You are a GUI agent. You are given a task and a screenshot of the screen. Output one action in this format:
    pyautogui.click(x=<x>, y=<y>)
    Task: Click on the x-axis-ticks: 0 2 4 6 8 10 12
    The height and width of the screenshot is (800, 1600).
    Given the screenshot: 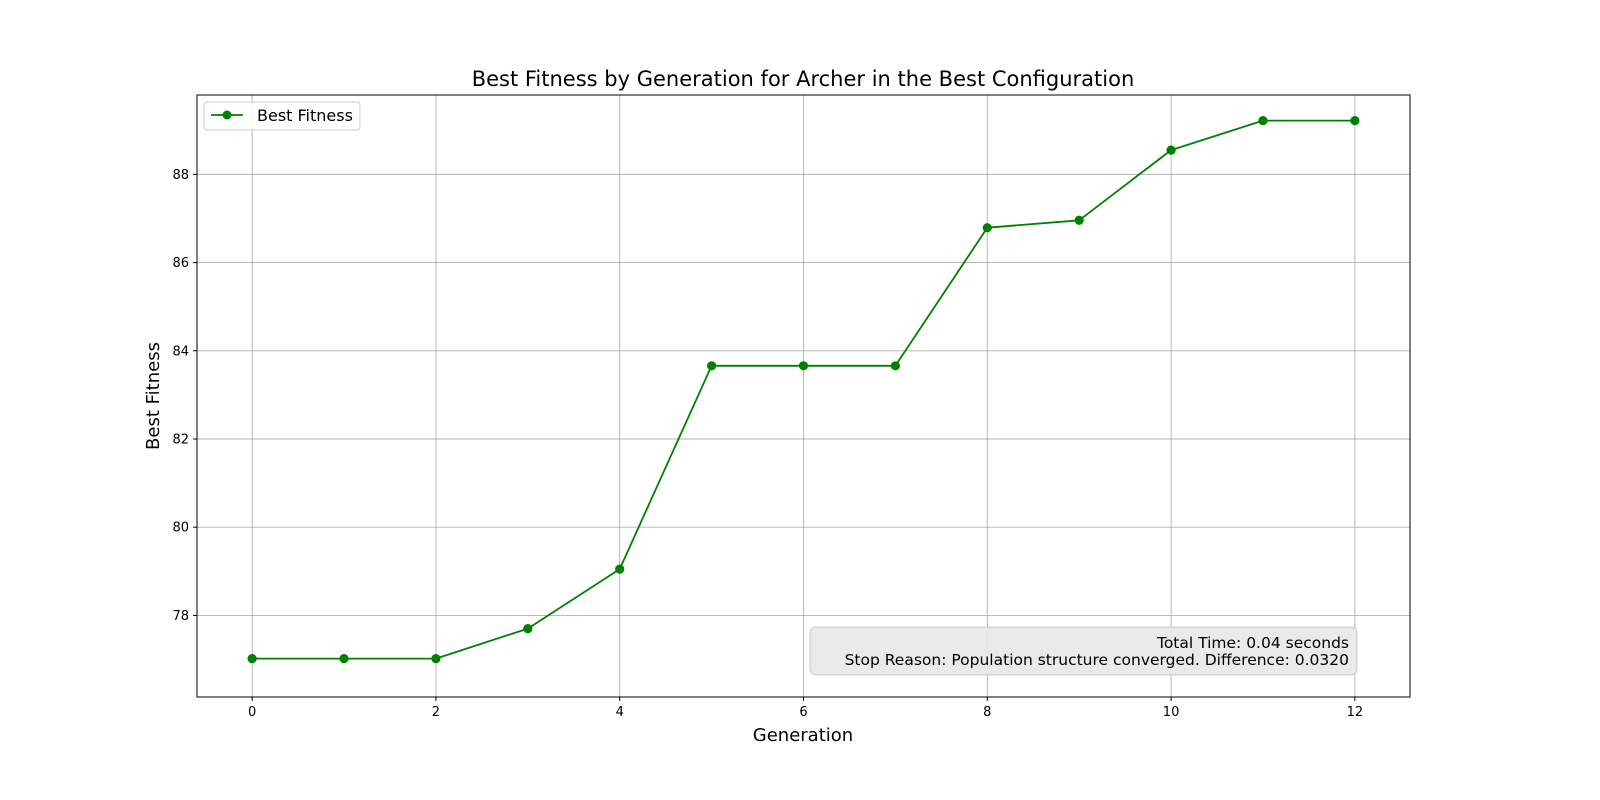 What is the action you would take?
    pyautogui.click(x=805, y=708)
    